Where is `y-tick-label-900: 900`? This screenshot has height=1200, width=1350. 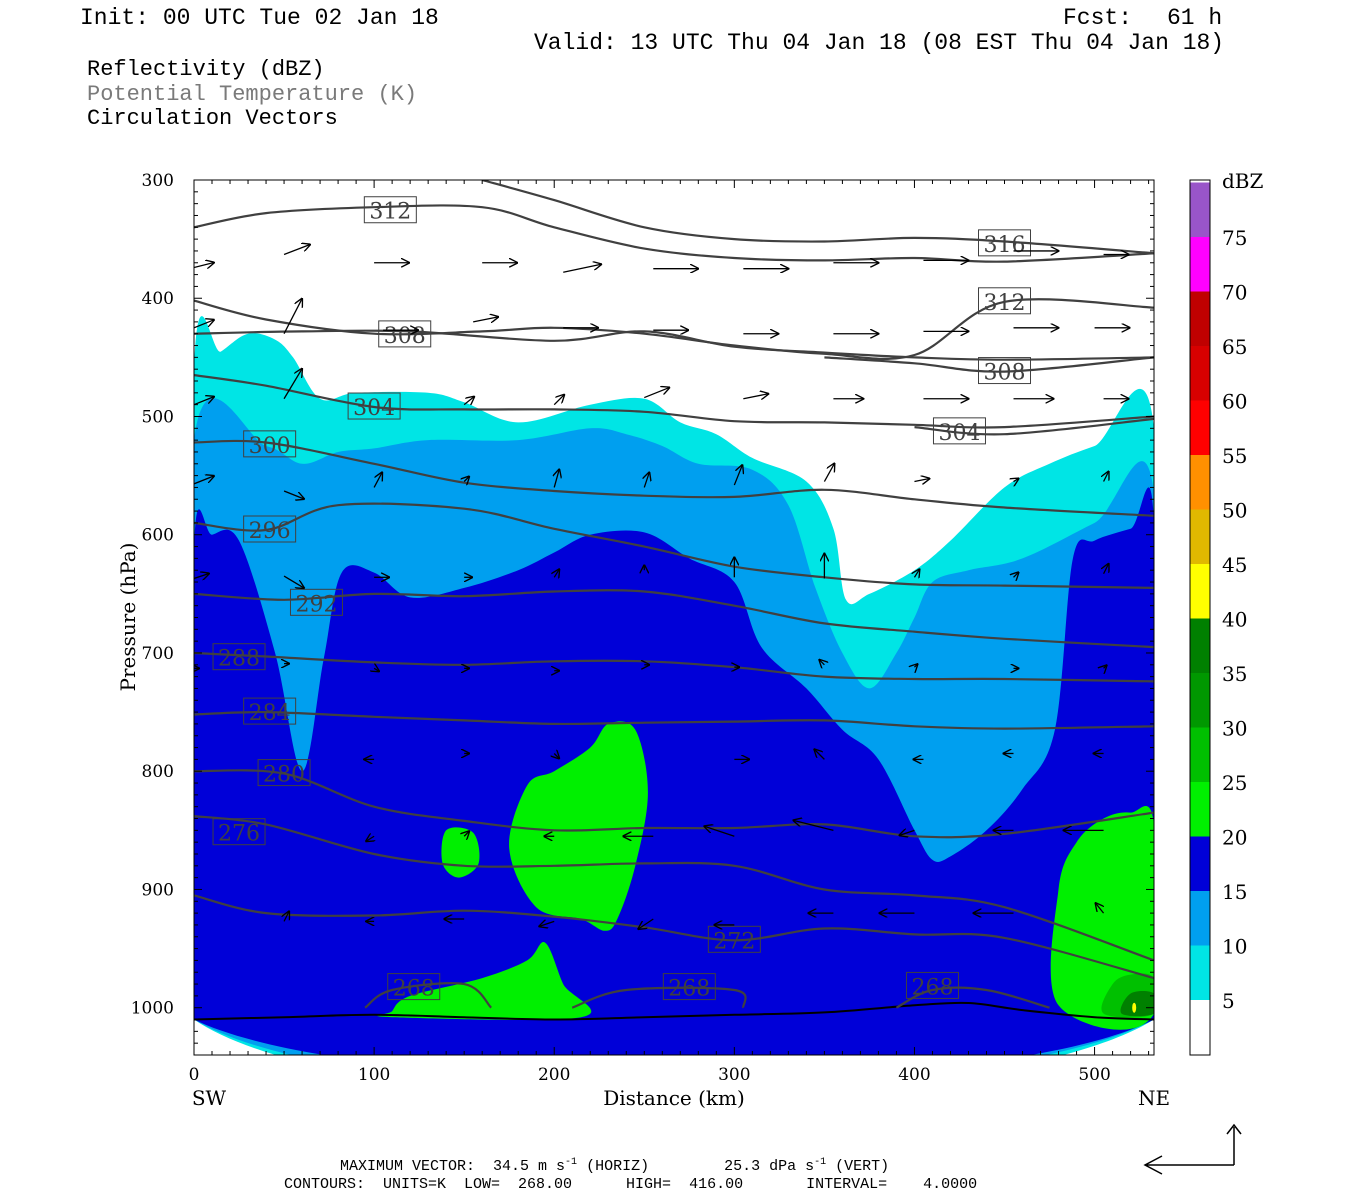
y-tick-label-900: 900 is located at coordinates (158, 890).